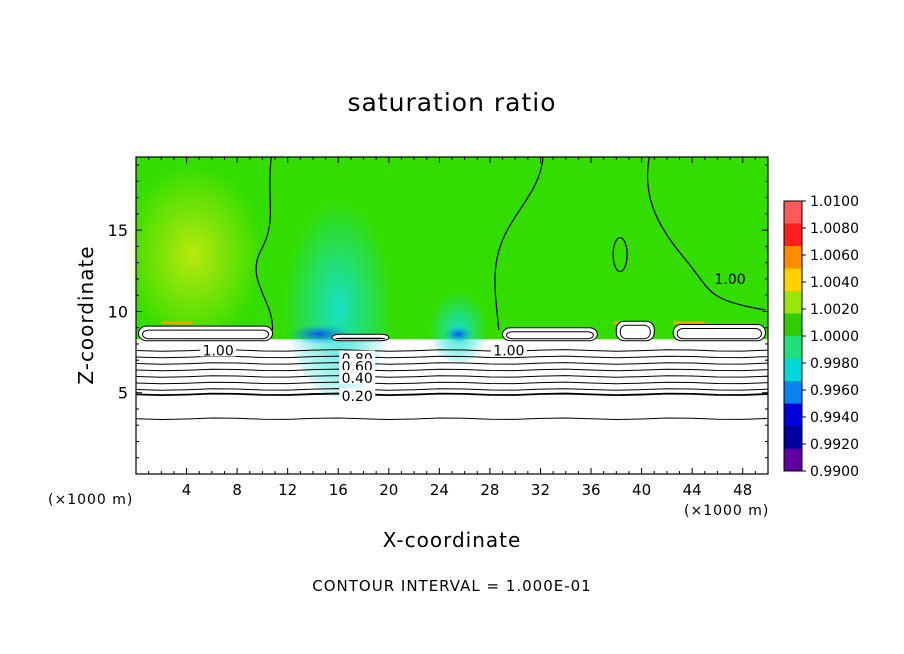 The height and width of the screenshot is (654, 904). What do you see at coordinates (834, 391) in the screenshot?
I see `colorbar-label: 0.9960` at bounding box center [834, 391].